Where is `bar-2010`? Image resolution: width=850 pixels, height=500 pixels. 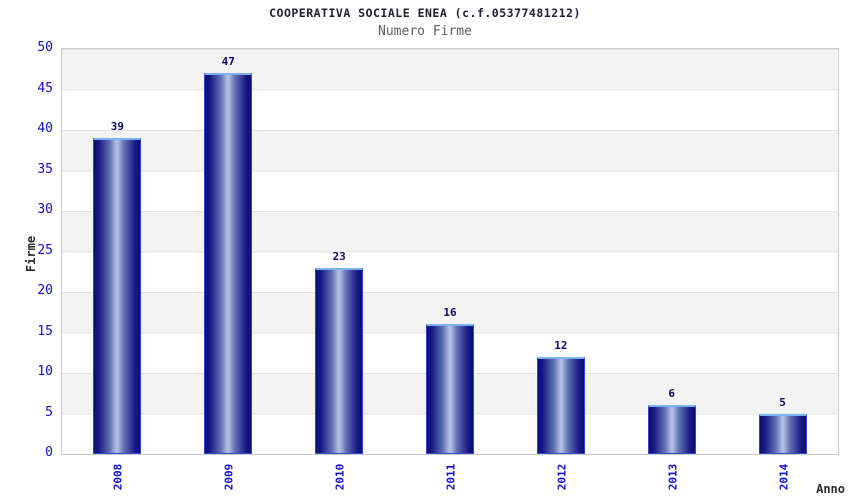 bar-2010 is located at coordinates (339, 360).